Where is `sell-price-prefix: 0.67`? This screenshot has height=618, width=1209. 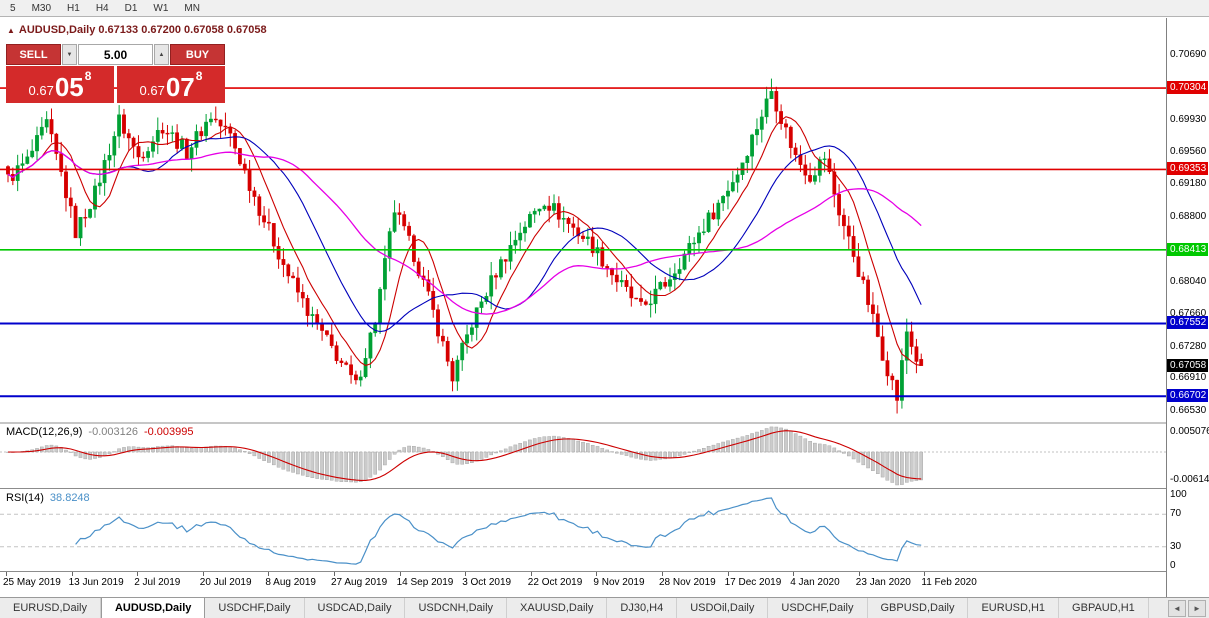
sell-price-prefix: 0.67 is located at coordinates (41, 90).